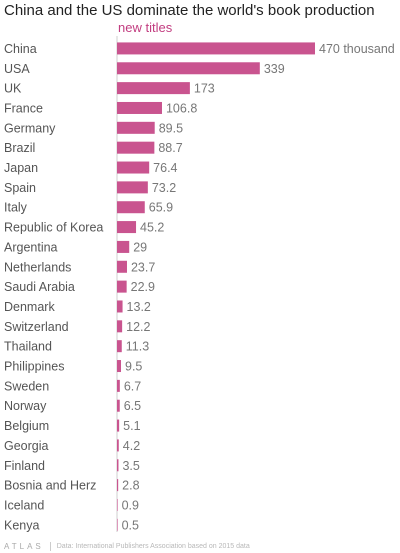  I want to click on value-label: 76.4, so click(165, 168).